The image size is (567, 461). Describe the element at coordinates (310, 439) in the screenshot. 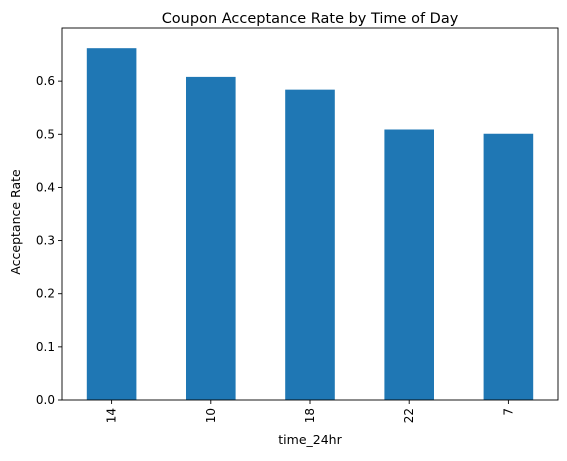

I see `x-axis-label: time_24hr` at that location.